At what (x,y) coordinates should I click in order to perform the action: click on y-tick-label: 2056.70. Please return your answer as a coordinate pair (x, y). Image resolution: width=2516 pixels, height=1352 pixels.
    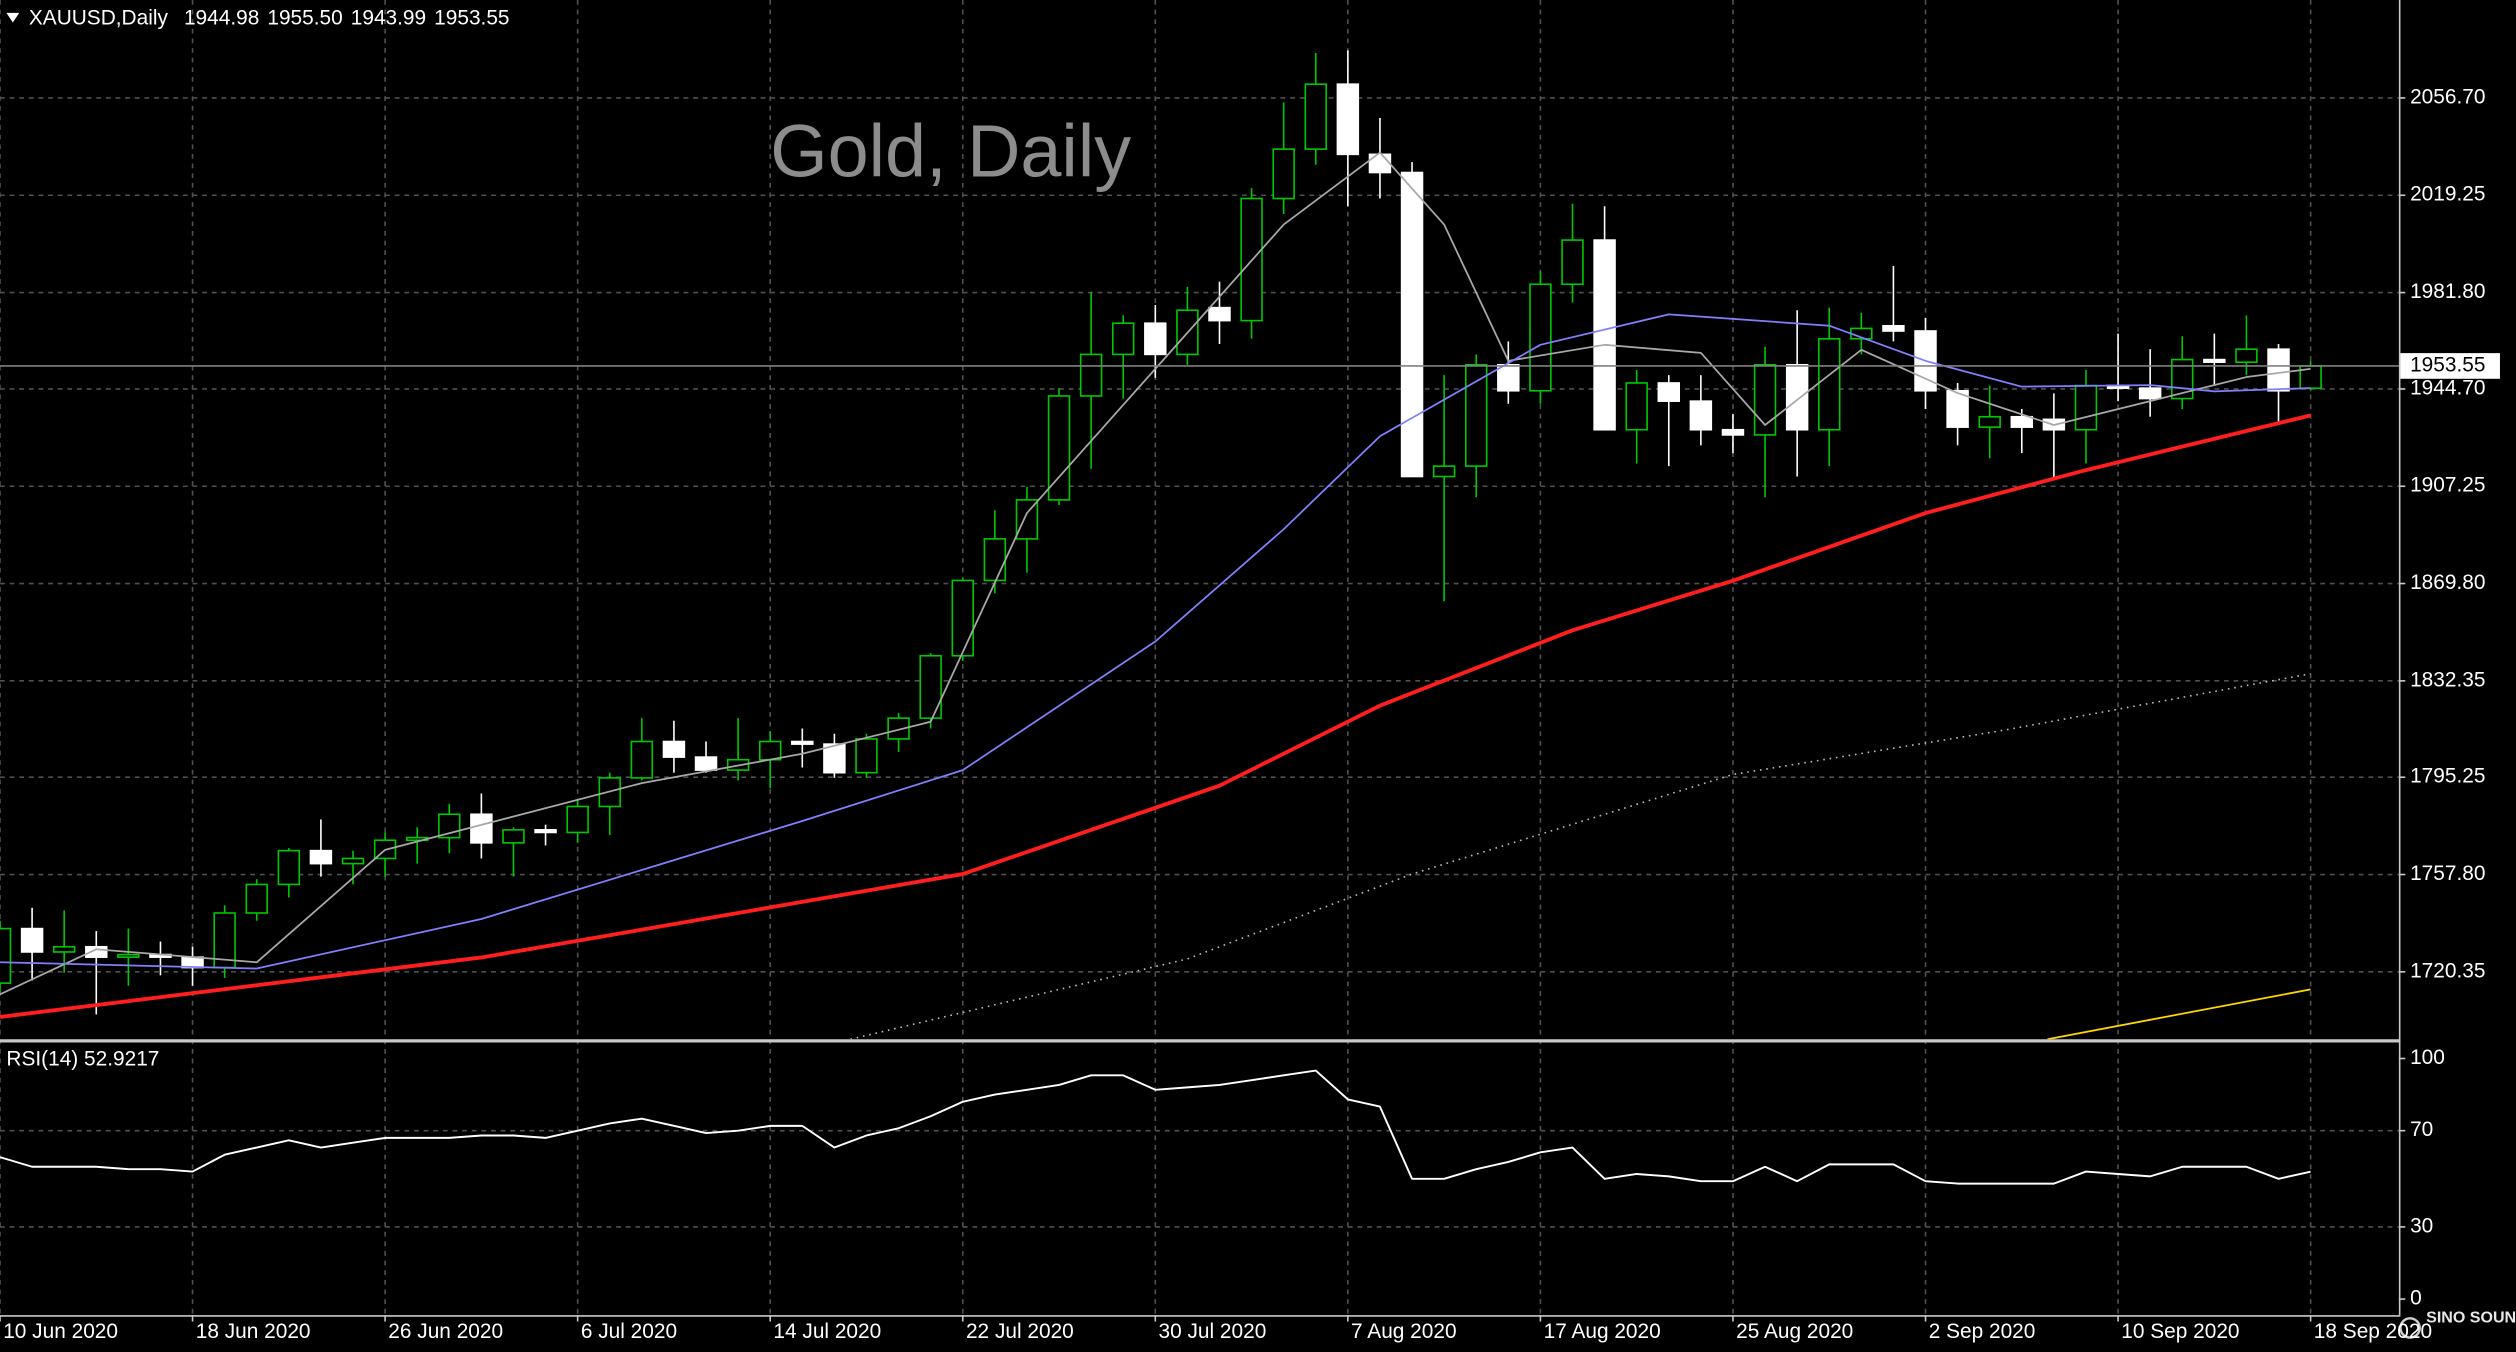
    Looking at the image, I should click on (2447, 96).